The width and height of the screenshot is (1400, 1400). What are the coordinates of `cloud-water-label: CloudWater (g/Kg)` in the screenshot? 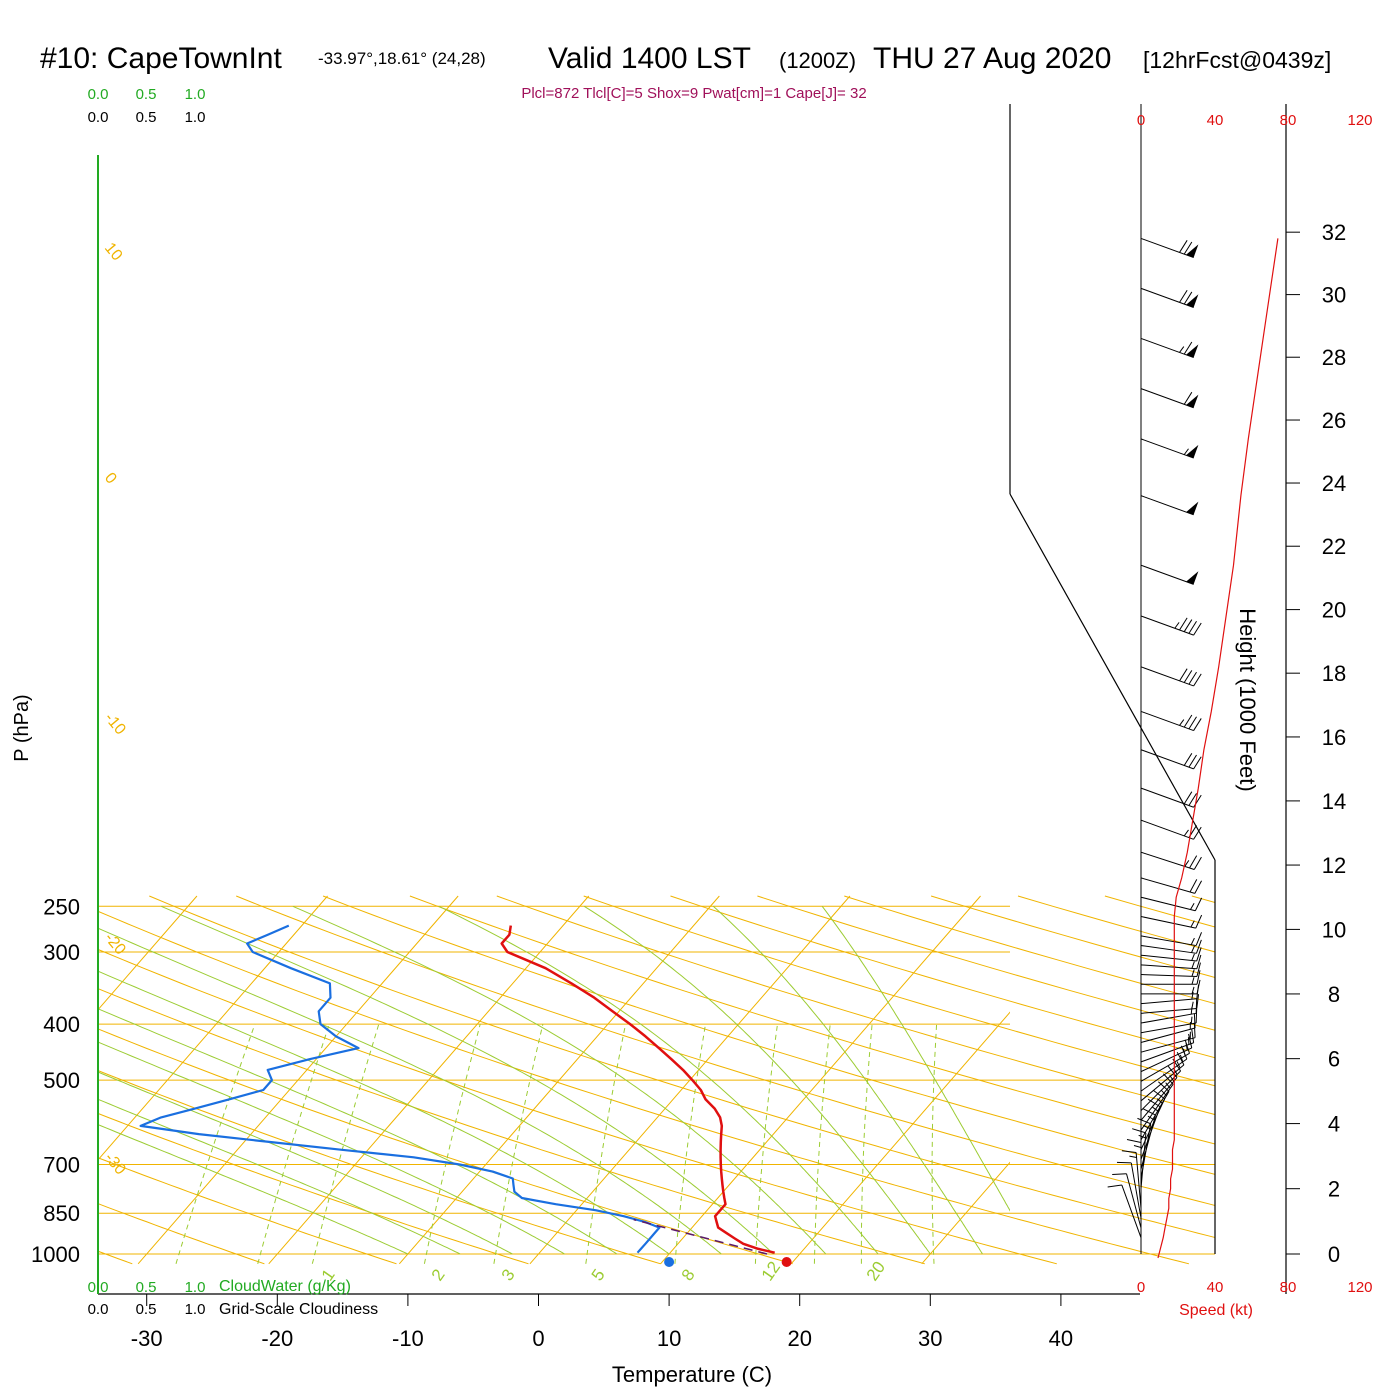 It's located at (285, 1286).